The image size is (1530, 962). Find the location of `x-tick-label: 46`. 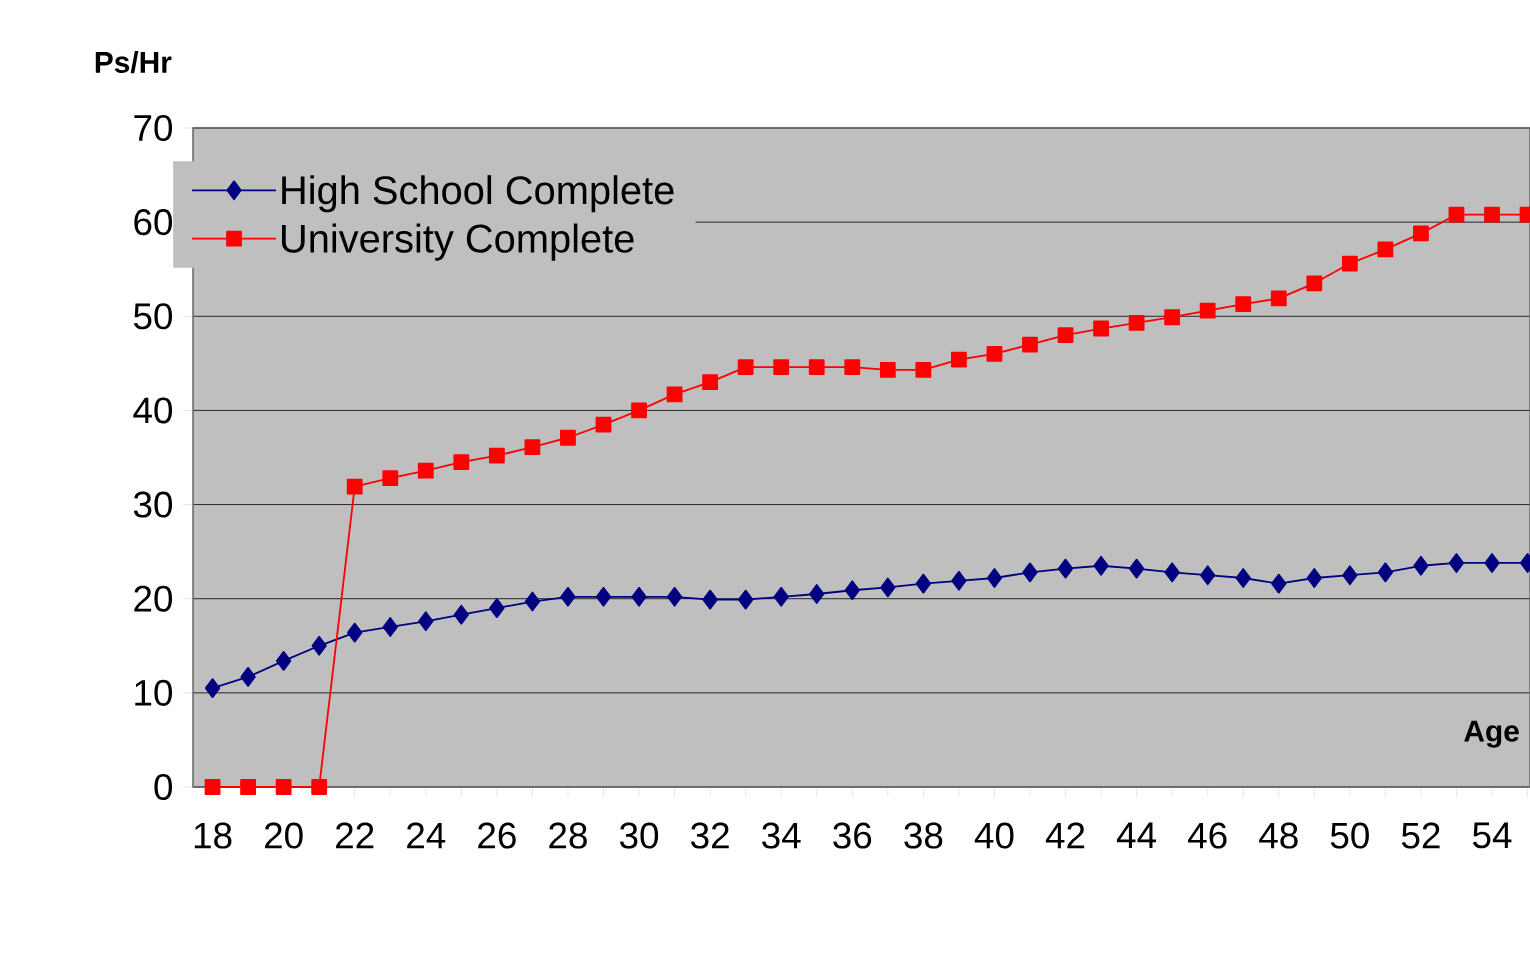

x-tick-label: 46 is located at coordinates (1207, 835).